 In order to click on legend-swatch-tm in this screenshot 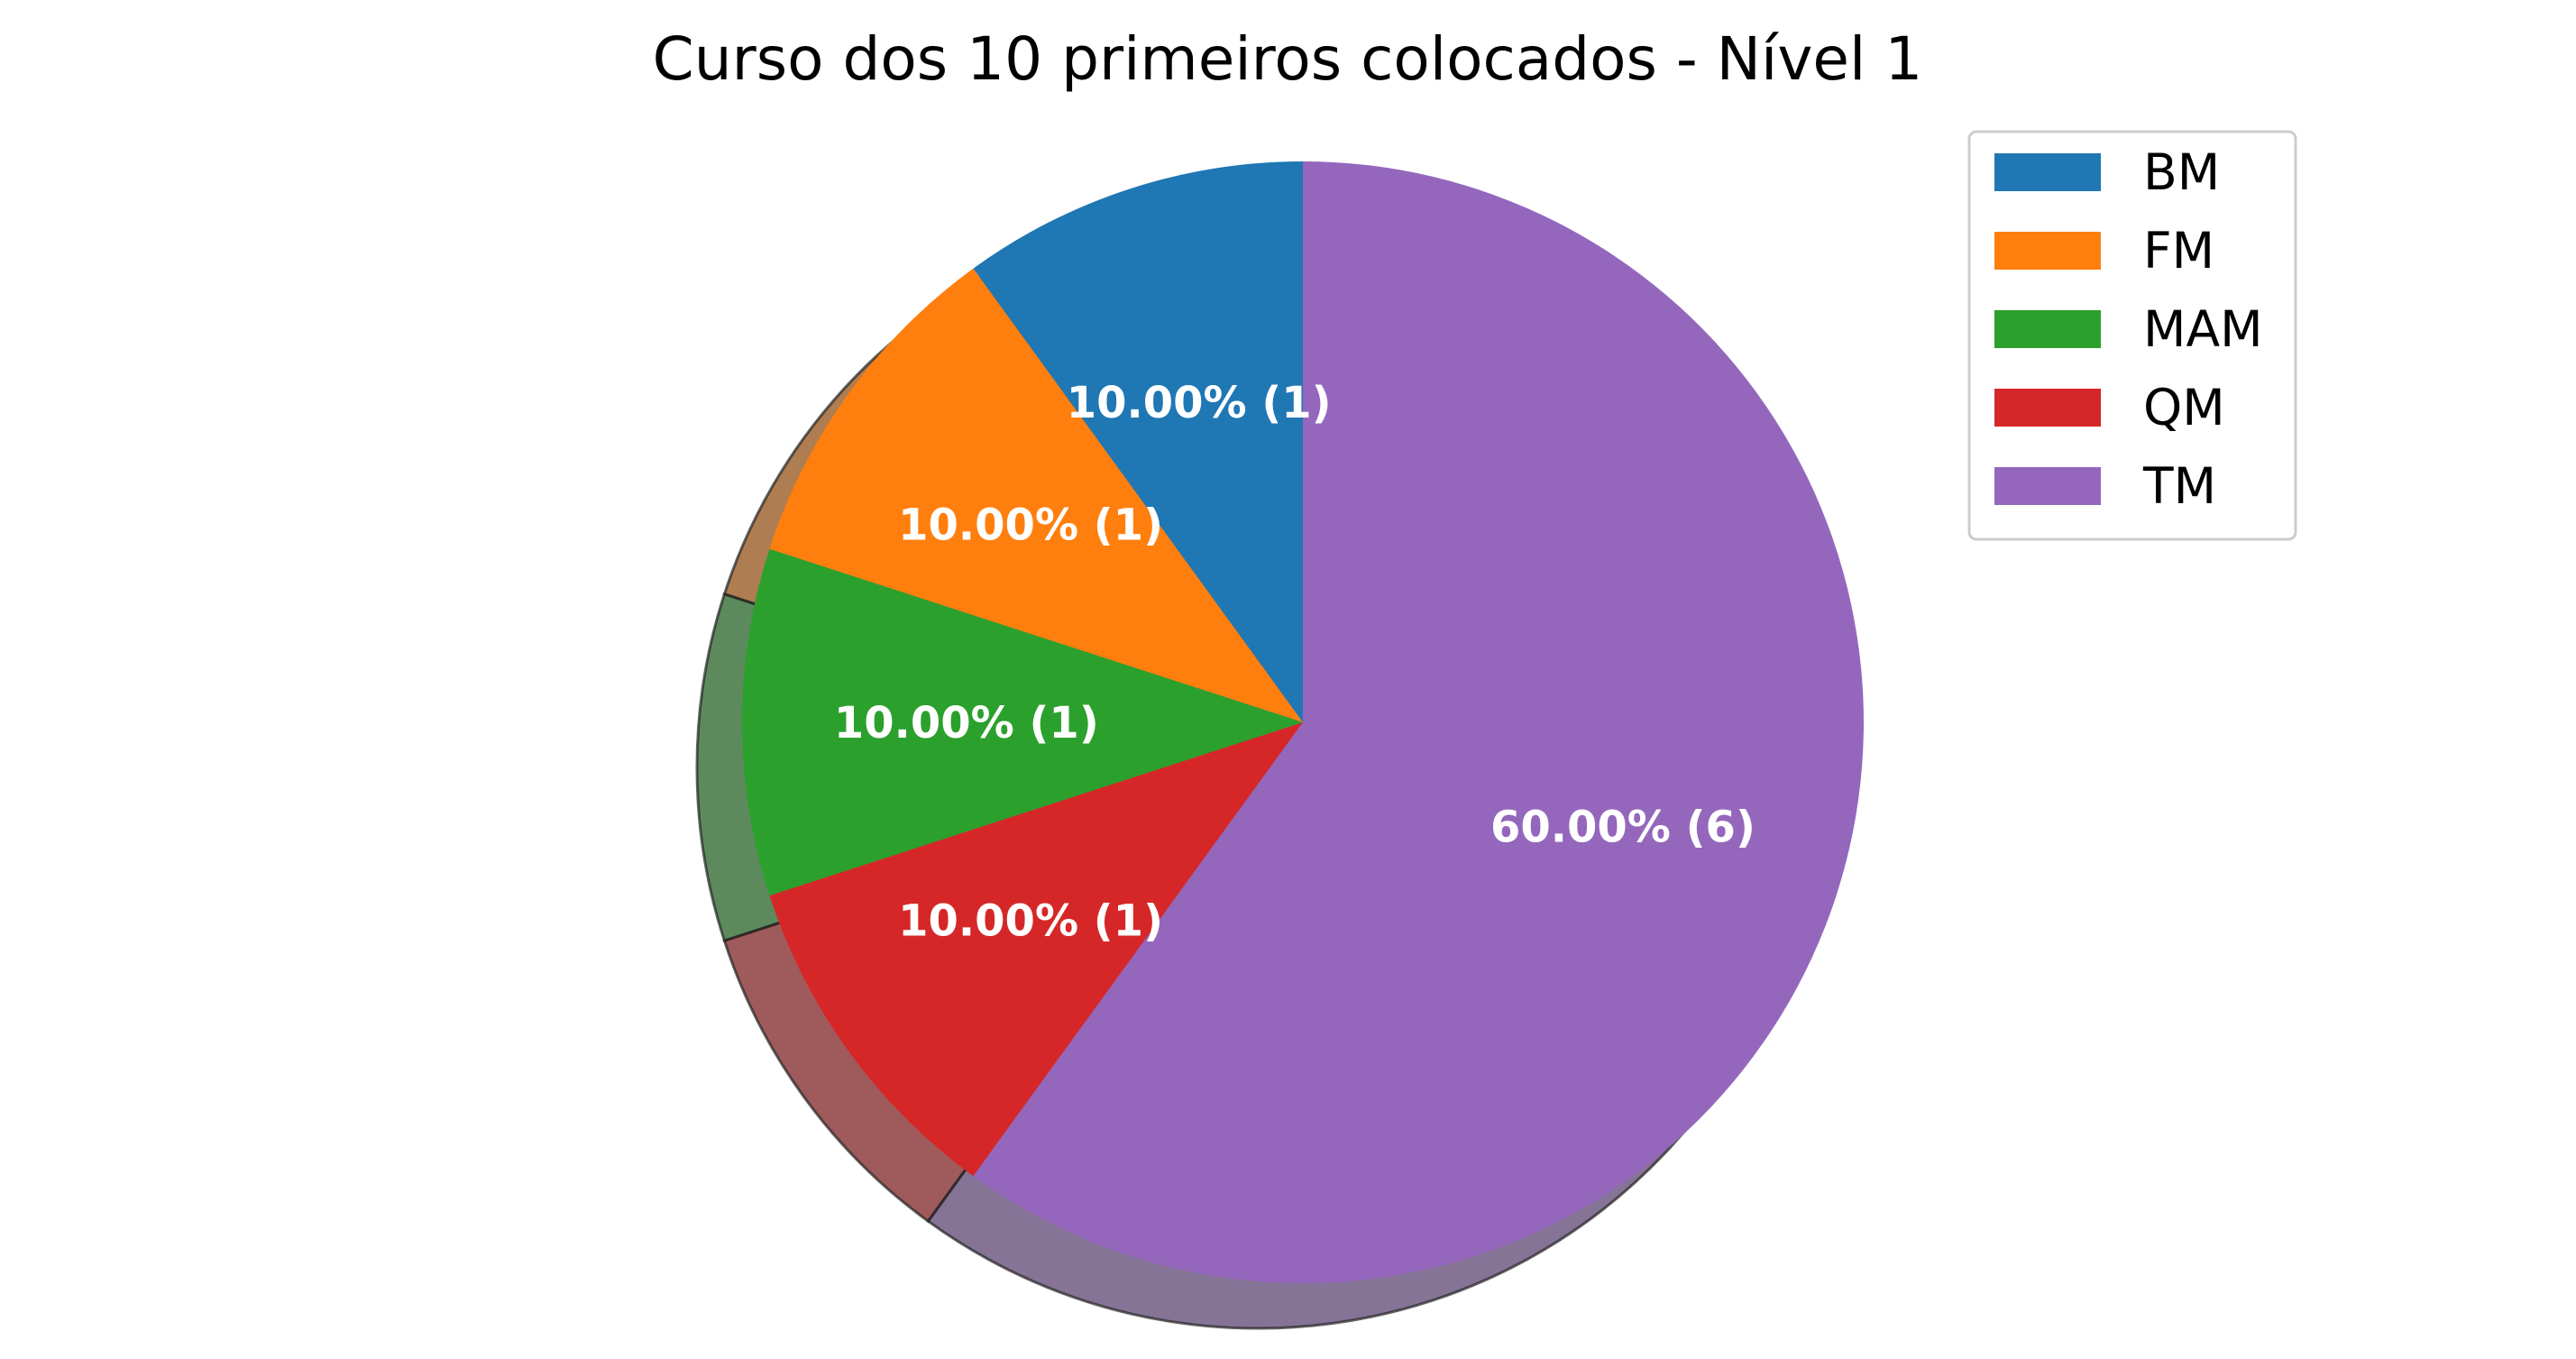, I will do `click(2047, 486)`.